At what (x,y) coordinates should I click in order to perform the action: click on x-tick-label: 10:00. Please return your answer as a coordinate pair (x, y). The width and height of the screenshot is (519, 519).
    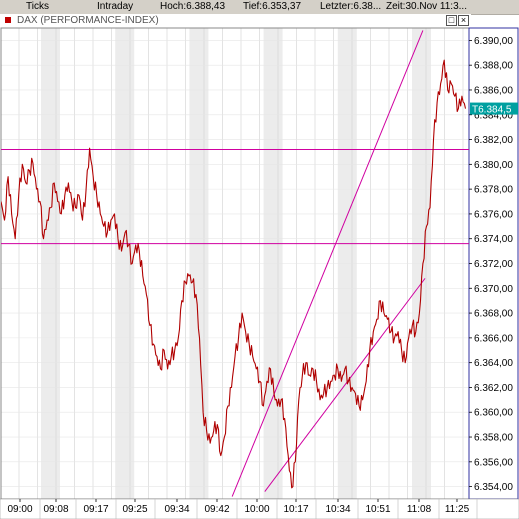
    Looking at the image, I should click on (256, 509).